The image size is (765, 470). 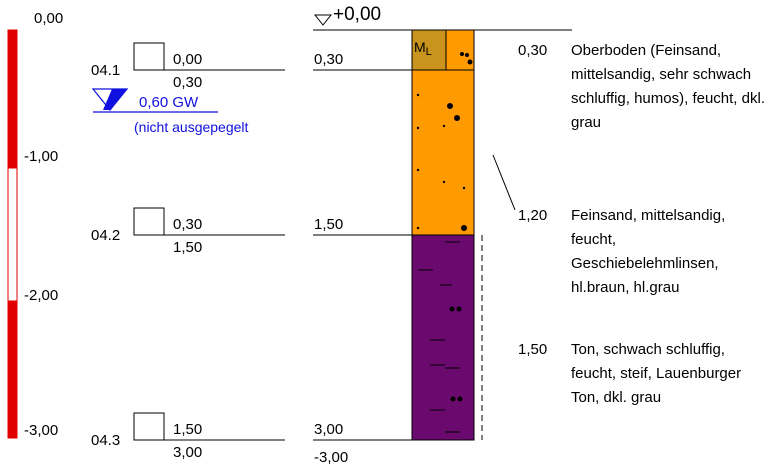 What do you see at coordinates (188, 429) in the screenshot?
I see `sample-top-3: 1,50` at bounding box center [188, 429].